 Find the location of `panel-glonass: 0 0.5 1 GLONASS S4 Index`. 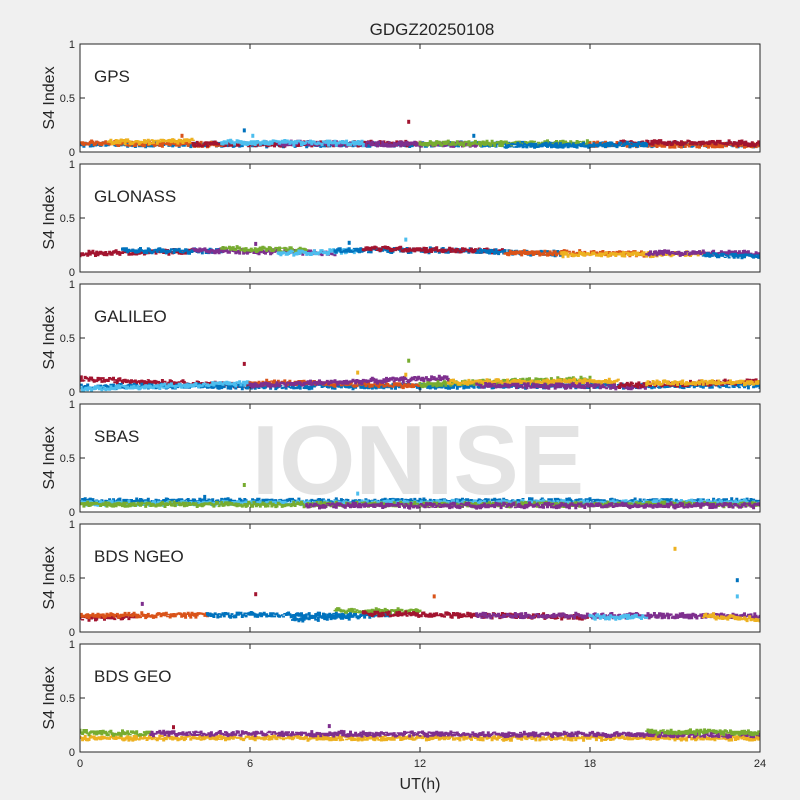

panel-glonass: 0 0.5 1 GLONASS S4 Index is located at coordinates (401, 219).